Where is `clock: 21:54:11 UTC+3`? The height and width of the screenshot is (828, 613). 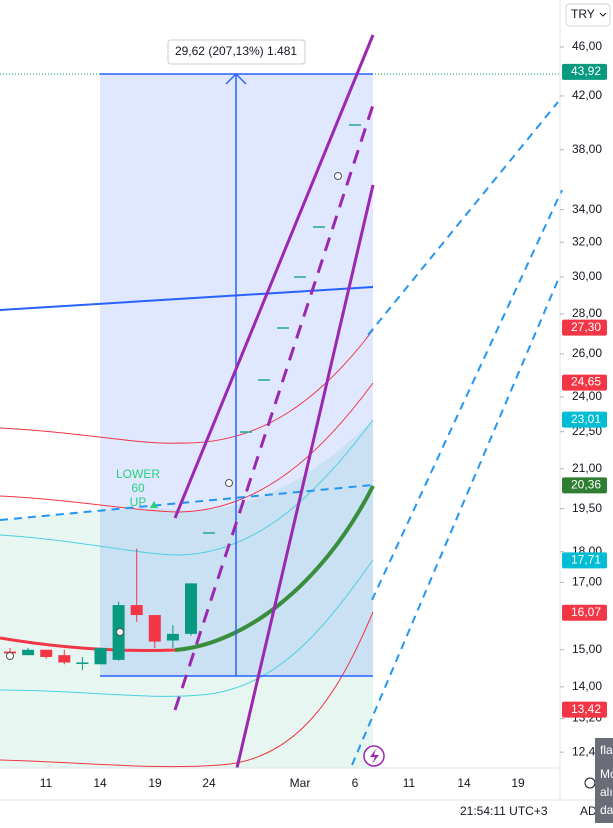
clock: 21:54:11 UTC+3 is located at coordinates (504, 811).